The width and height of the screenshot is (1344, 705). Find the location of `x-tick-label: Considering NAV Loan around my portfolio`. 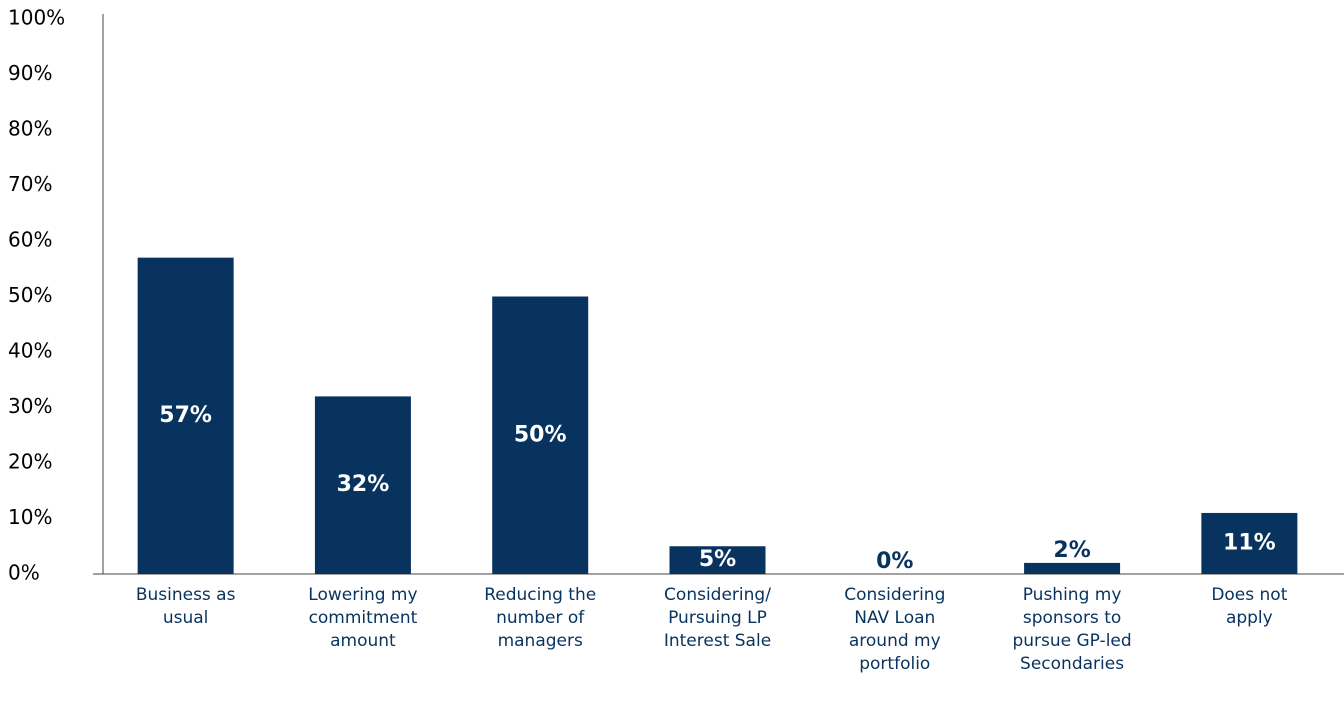

x-tick-label: Considering NAV Loan around my portfolio is located at coordinates (895, 629).